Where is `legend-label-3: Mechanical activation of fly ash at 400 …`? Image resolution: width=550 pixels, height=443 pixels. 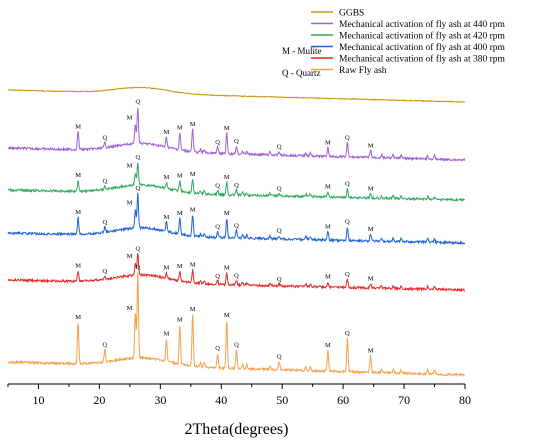
legend-label-3: Mechanical activation of fly ash at 400 … is located at coordinates (422, 47).